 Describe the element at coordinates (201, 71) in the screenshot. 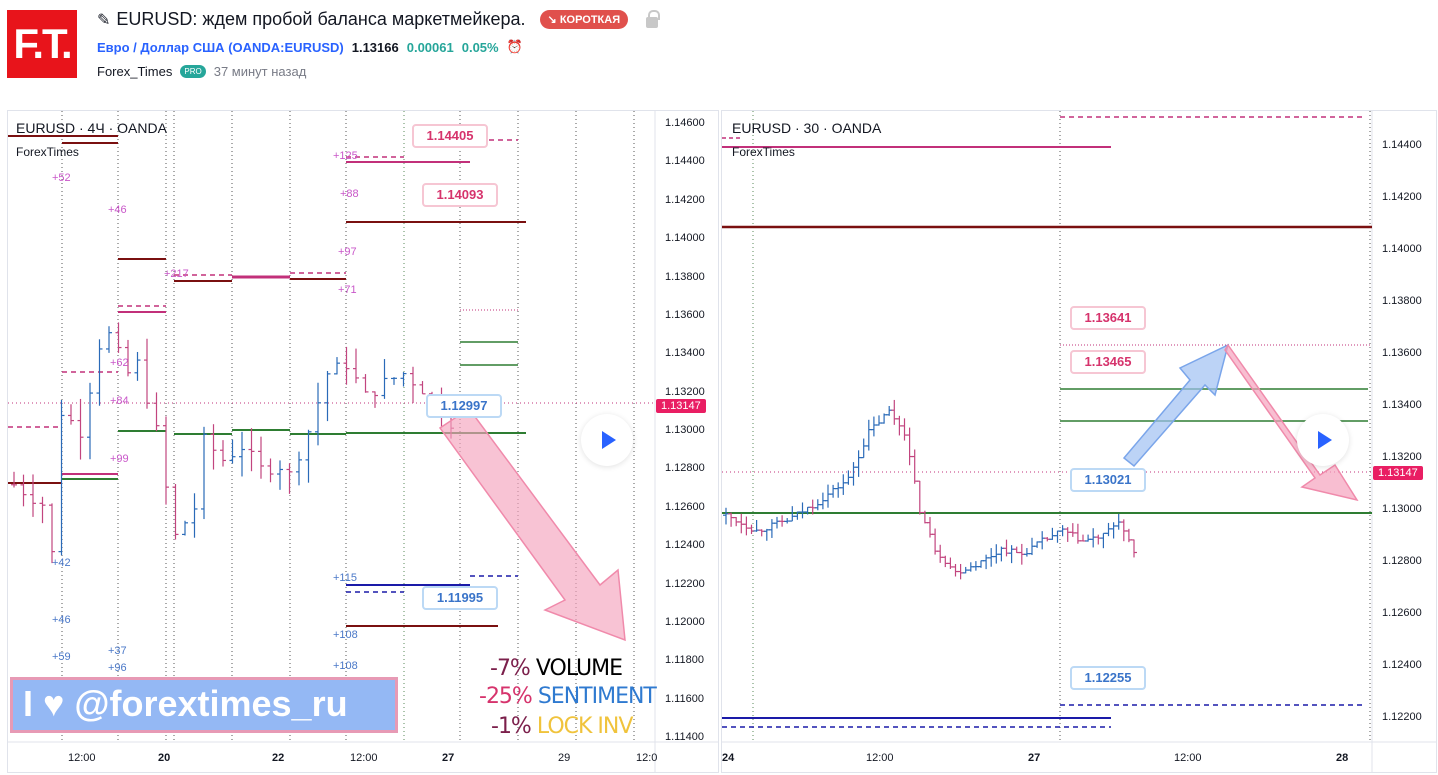

I see `author-row: Forex_Times PRO 37 минут назад` at that location.